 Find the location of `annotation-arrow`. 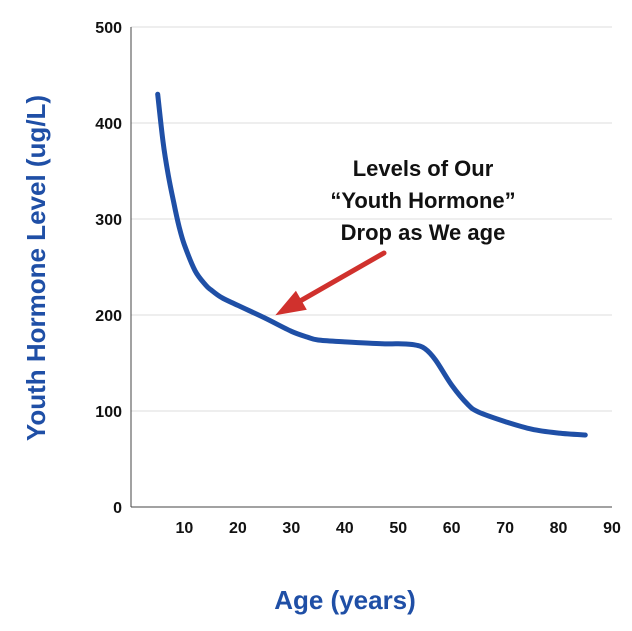

annotation-arrow is located at coordinates (331, 283).